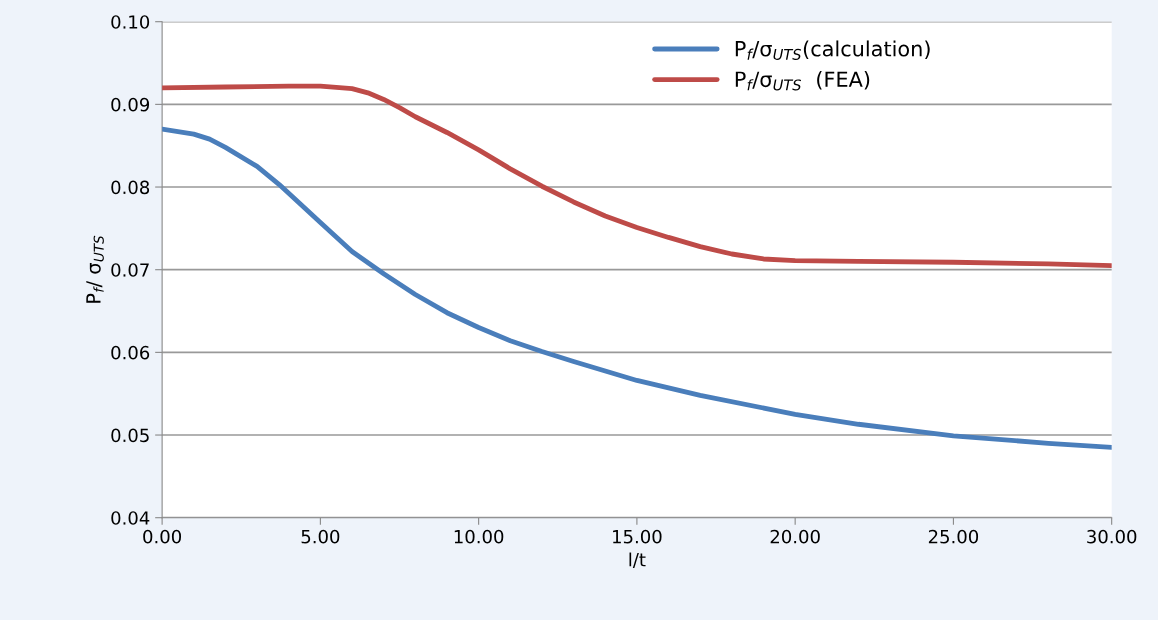 This screenshot has height=620, width=1158. Describe the element at coordinates (130, 518) in the screenshot. I see `y-tick-label: 0.04` at that location.